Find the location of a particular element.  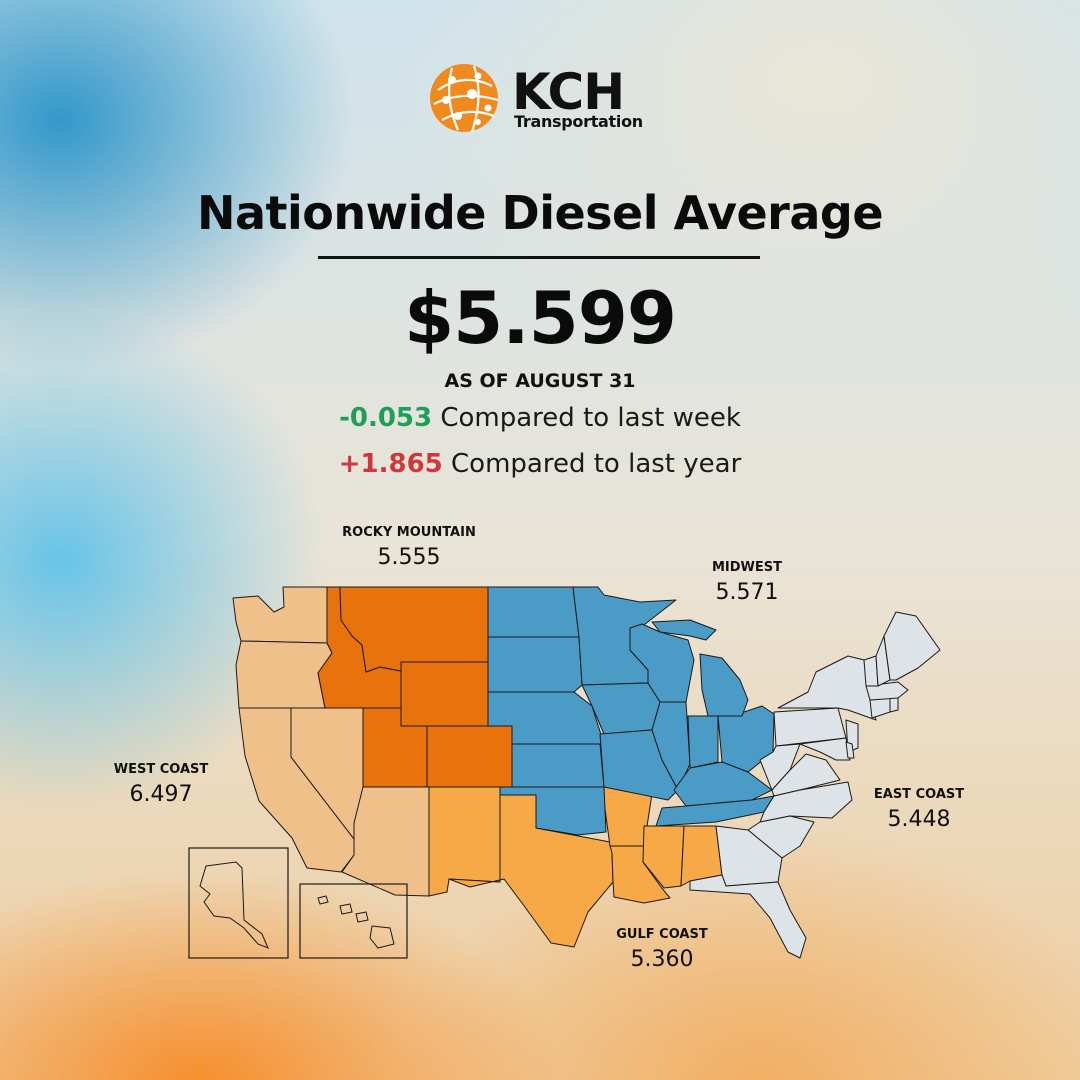

national-average-price: $5.599 is located at coordinates (540, 318).